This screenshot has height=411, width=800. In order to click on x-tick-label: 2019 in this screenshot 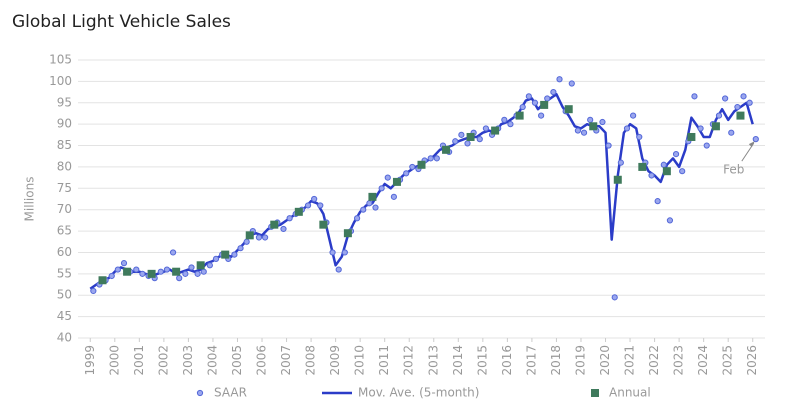, I will do `click(580, 360)`.